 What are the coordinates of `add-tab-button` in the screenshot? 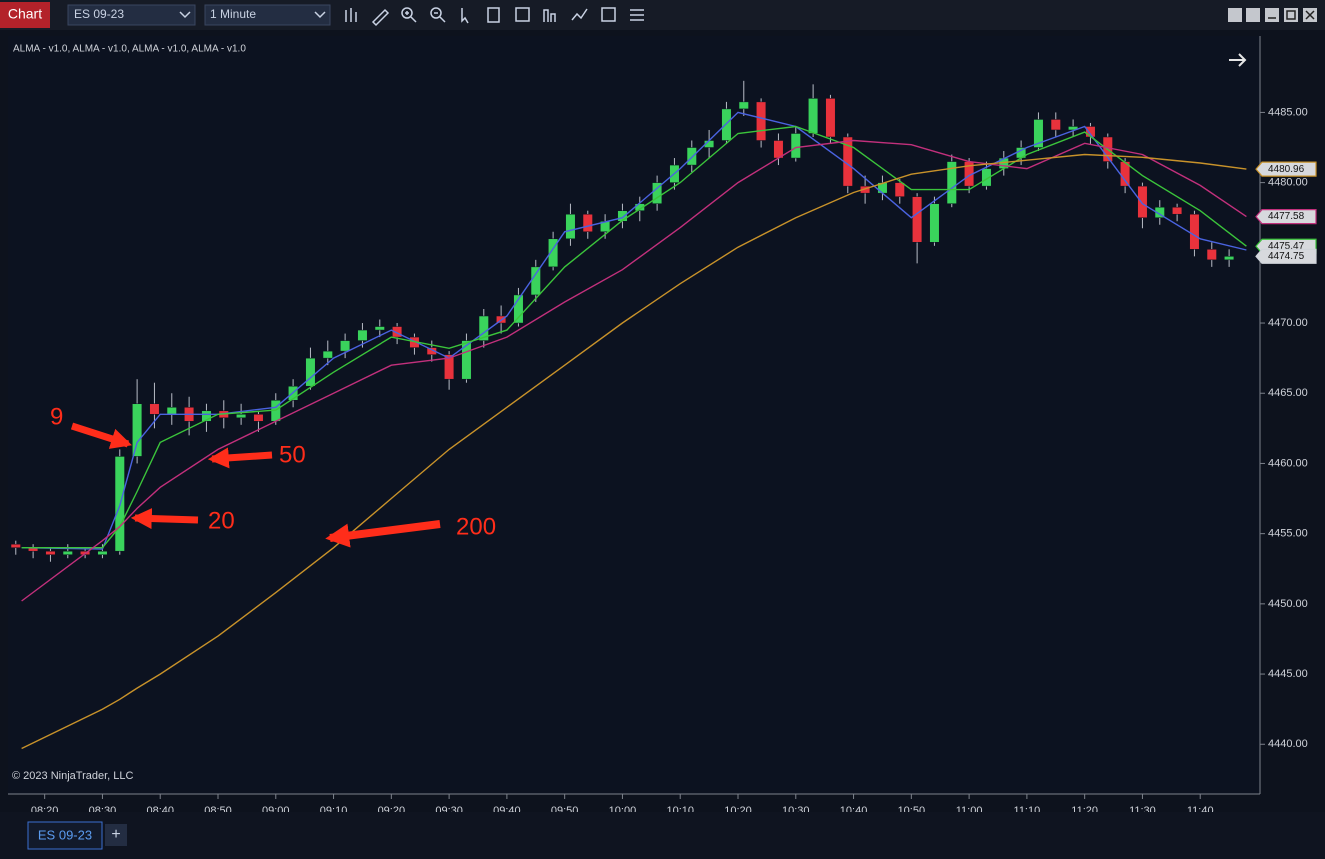 It's located at (116, 835).